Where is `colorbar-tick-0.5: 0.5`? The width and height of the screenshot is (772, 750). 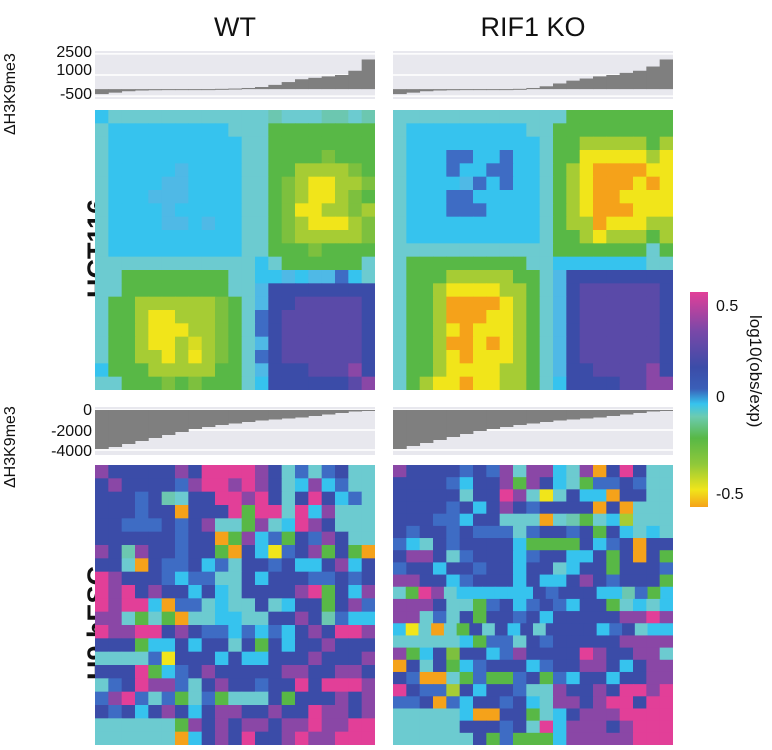 colorbar-tick-0.5: 0.5 is located at coordinates (727, 306).